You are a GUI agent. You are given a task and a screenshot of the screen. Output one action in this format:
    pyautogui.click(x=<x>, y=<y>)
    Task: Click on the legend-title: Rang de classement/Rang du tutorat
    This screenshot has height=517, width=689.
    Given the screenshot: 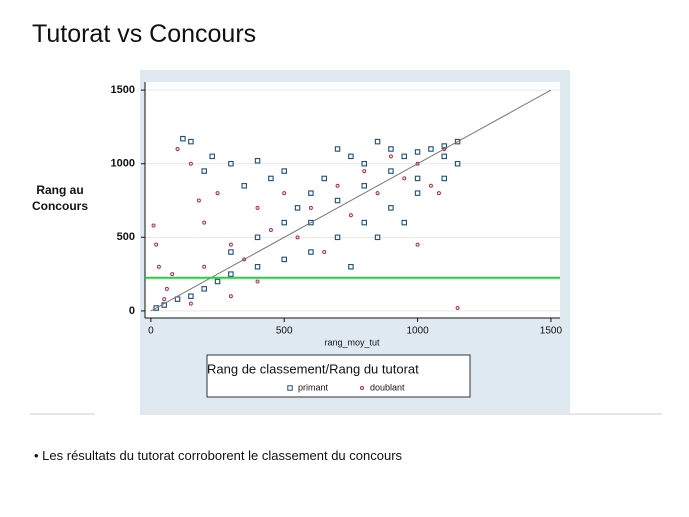 What is the action you would take?
    pyautogui.click(x=313, y=368)
    